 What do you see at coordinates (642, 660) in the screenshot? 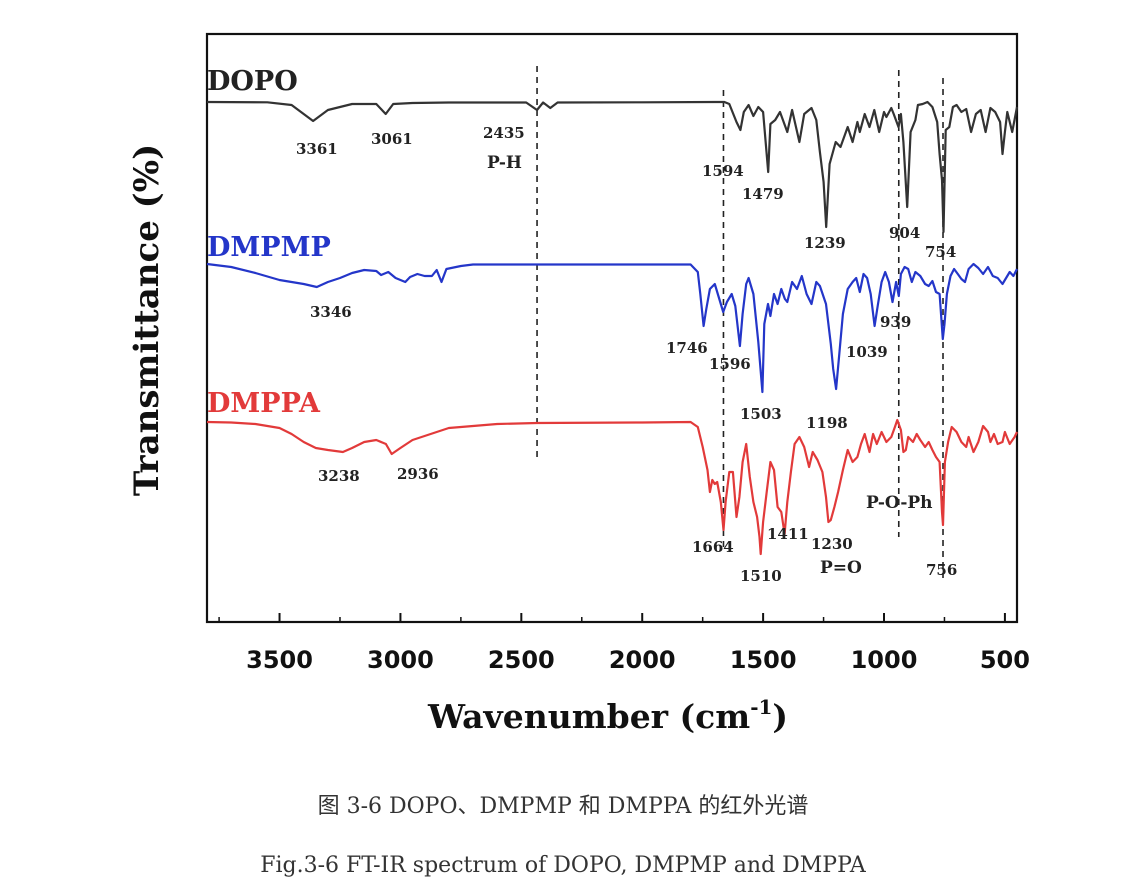
I see `x-tick-label: 2000` at bounding box center [642, 660].